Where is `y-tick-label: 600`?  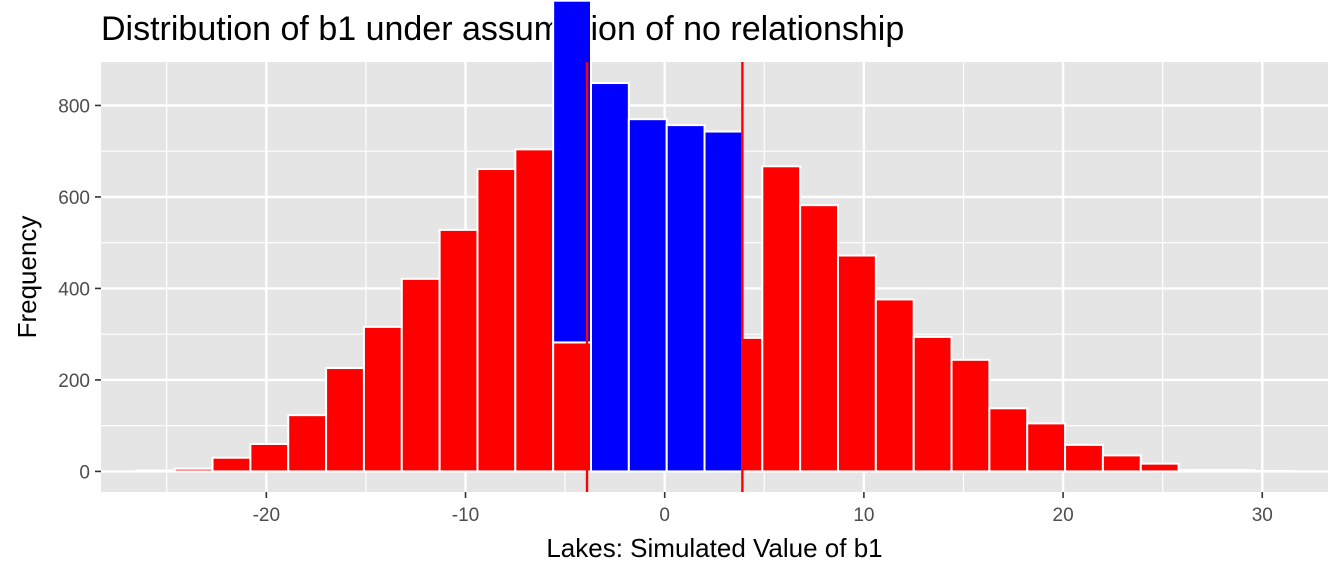
y-tick-label: 600 is located at coordinates (74, 198).